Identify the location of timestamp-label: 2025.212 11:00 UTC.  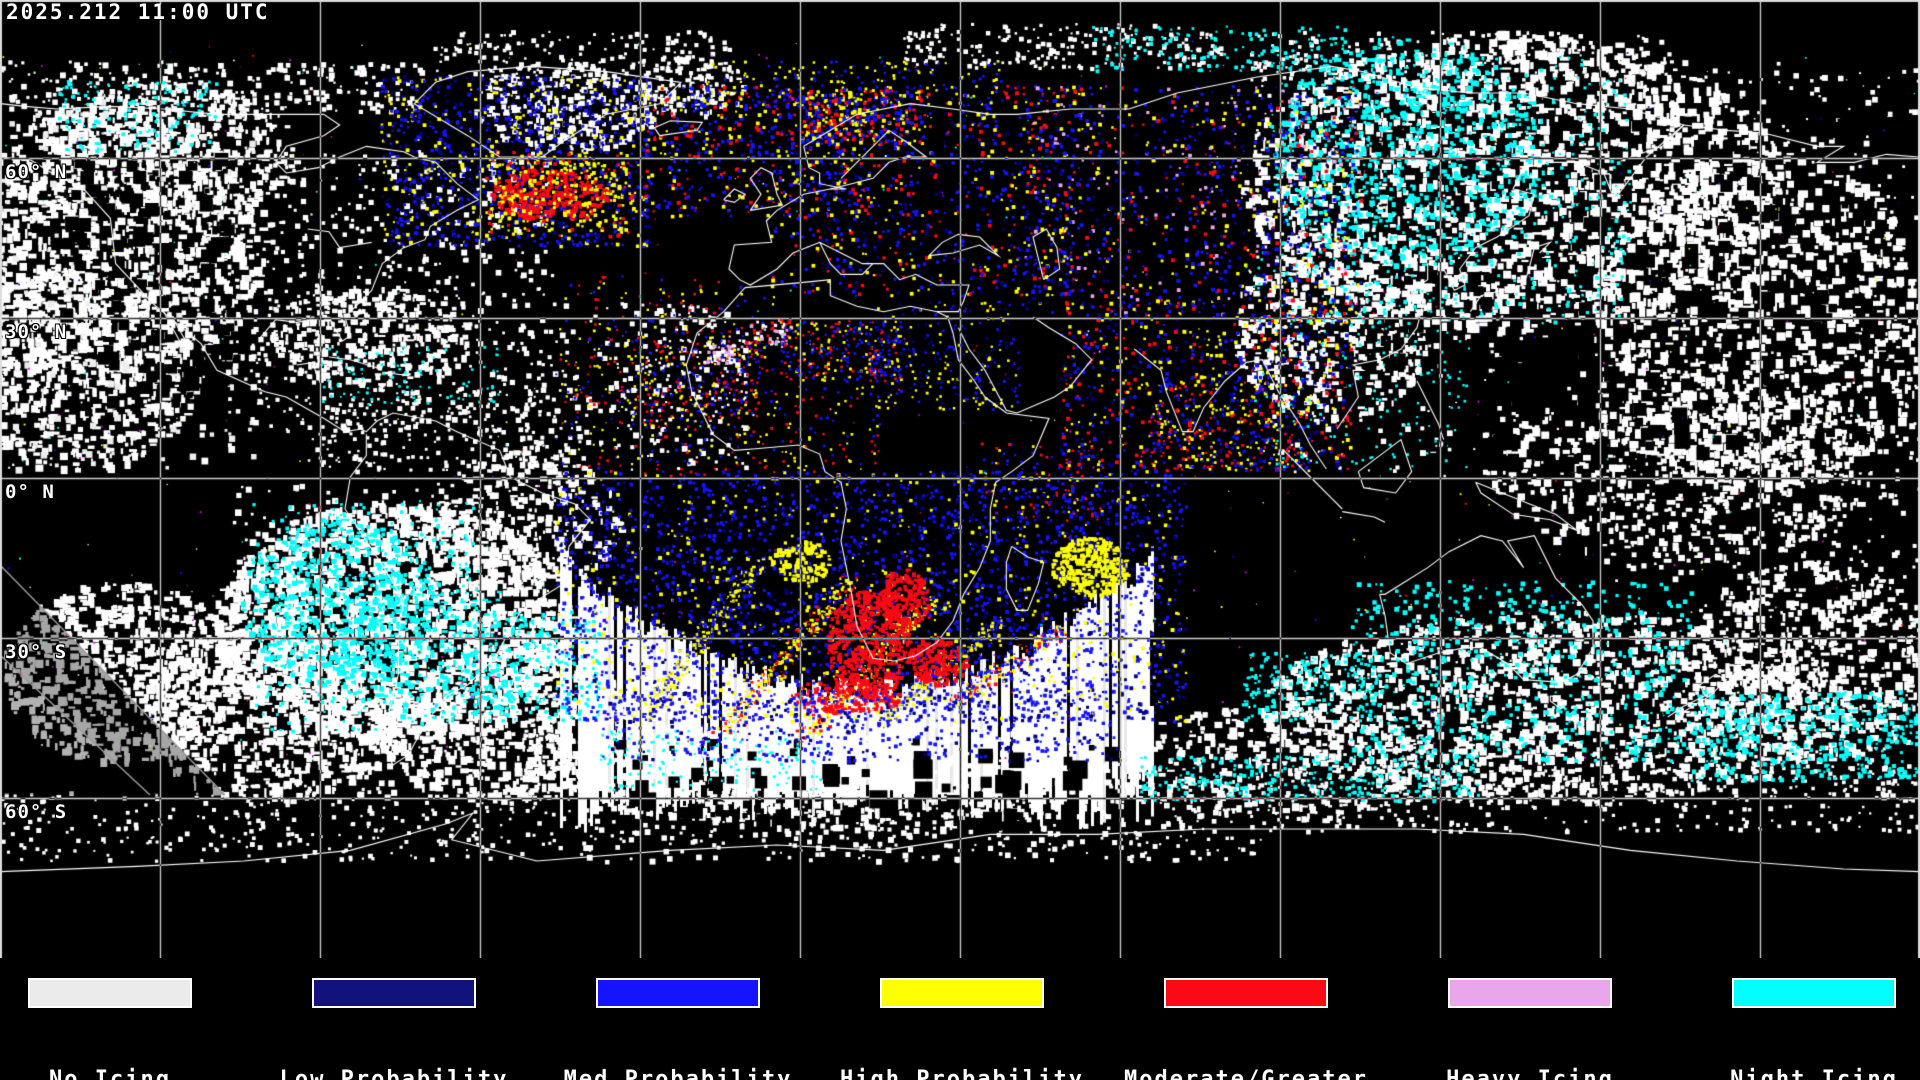
(138, 12).